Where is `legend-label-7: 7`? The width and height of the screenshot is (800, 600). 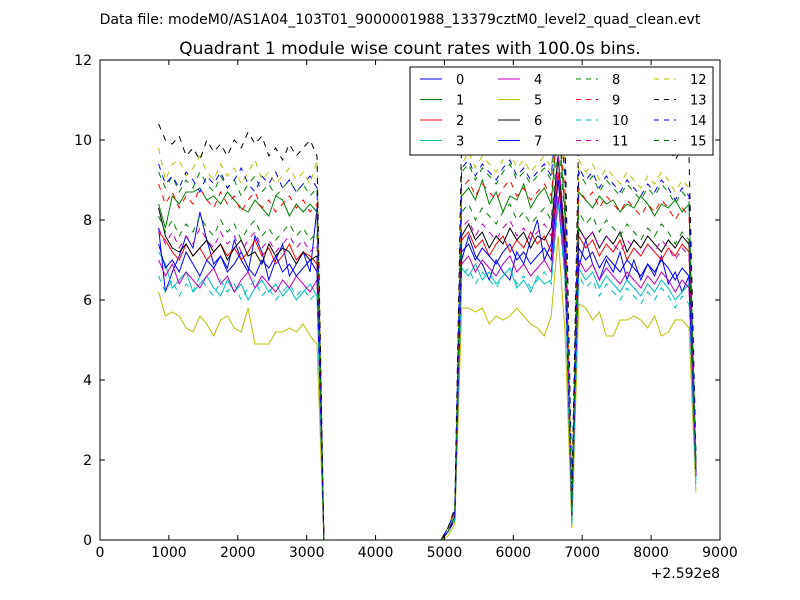
legend-label-7: 7 is located at coordinates (538, 142).